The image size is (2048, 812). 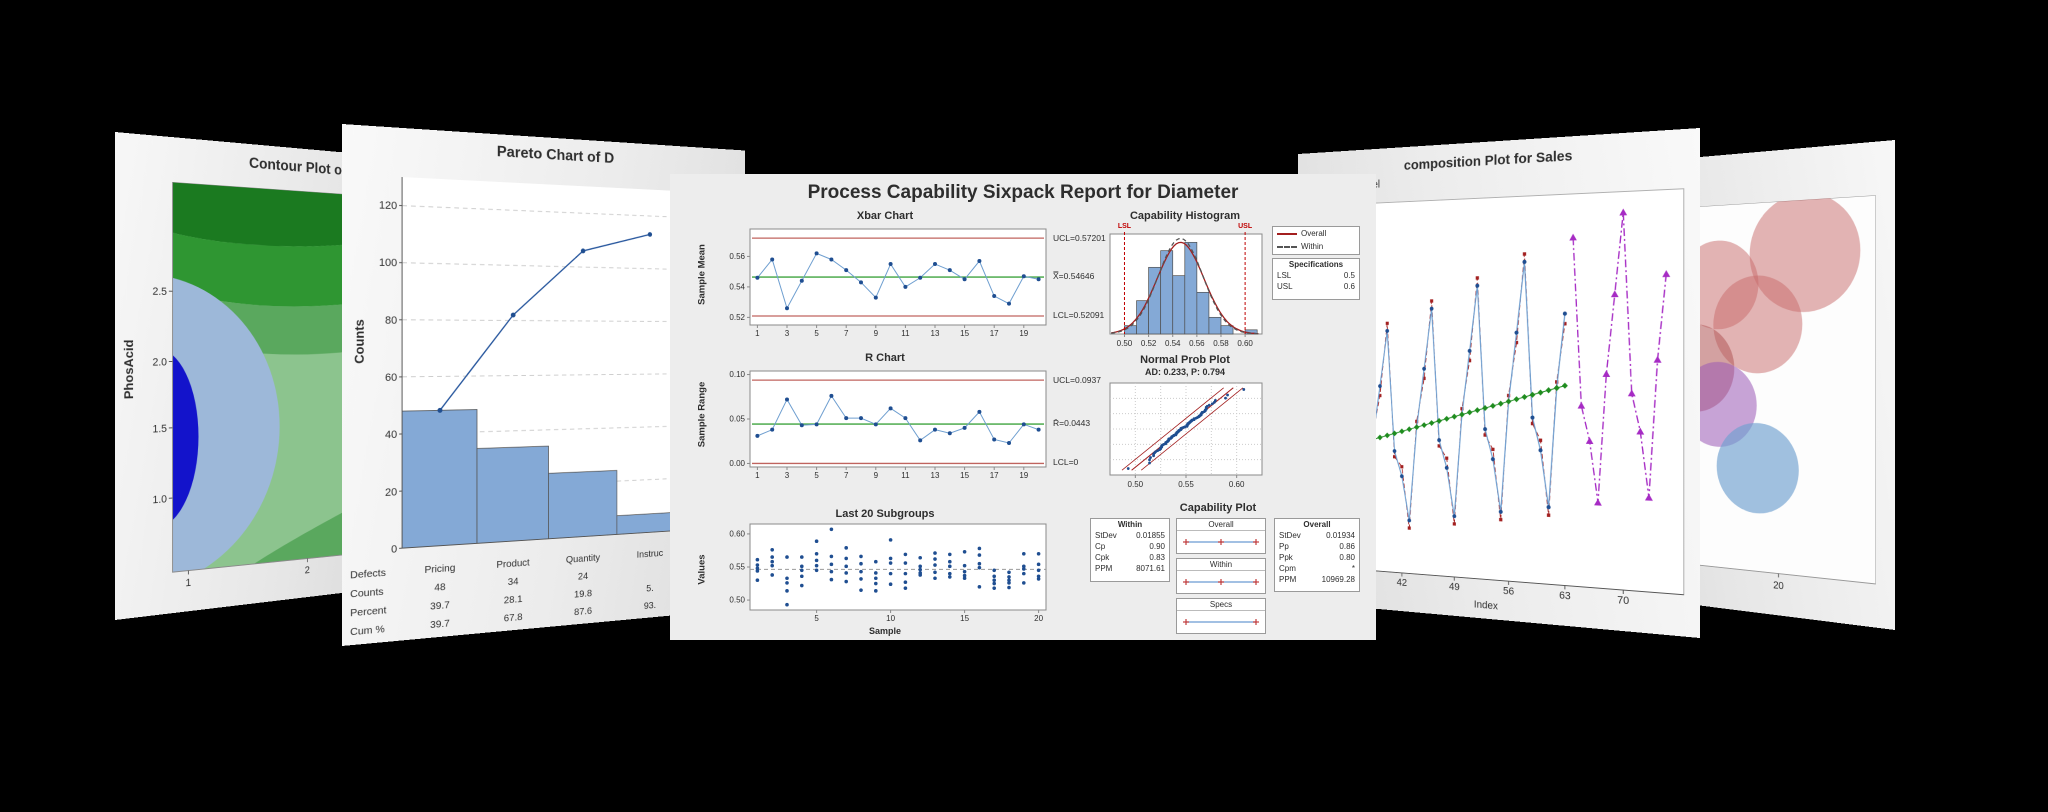 I want to click on tick-label: 63, so click(x=1565, y=596).